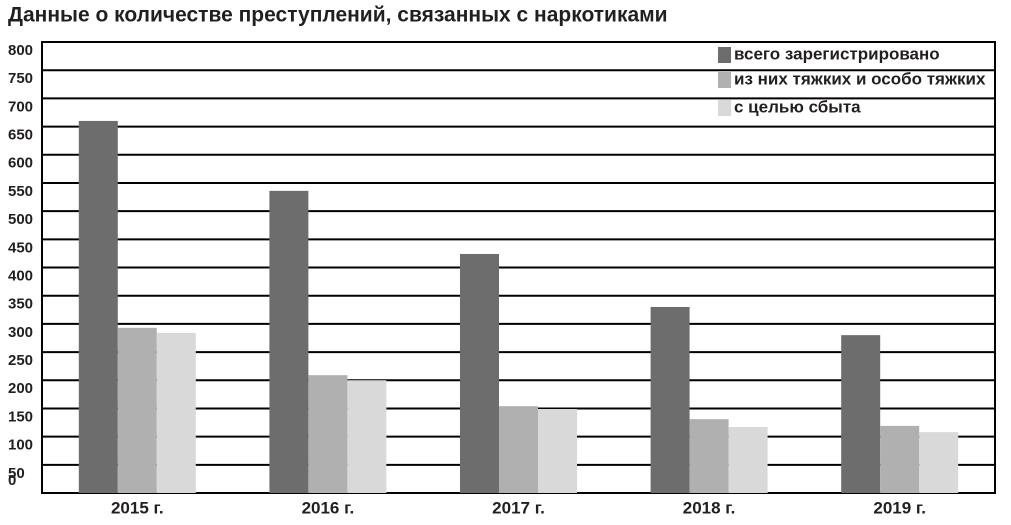 The width and height of the screenshot is (1011, 525). What do you see at coordinates (20, 106) in the screenshot?
I see `y-tick-label: 700` at bounding box center [20, 106].